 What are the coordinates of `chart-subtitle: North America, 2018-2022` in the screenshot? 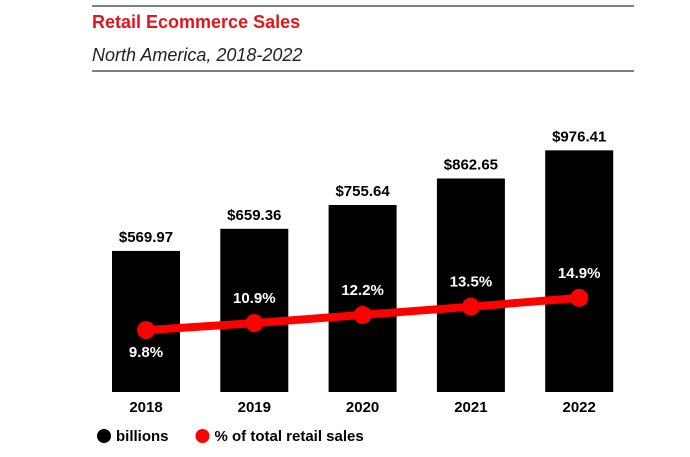 It's located at (197, 55).